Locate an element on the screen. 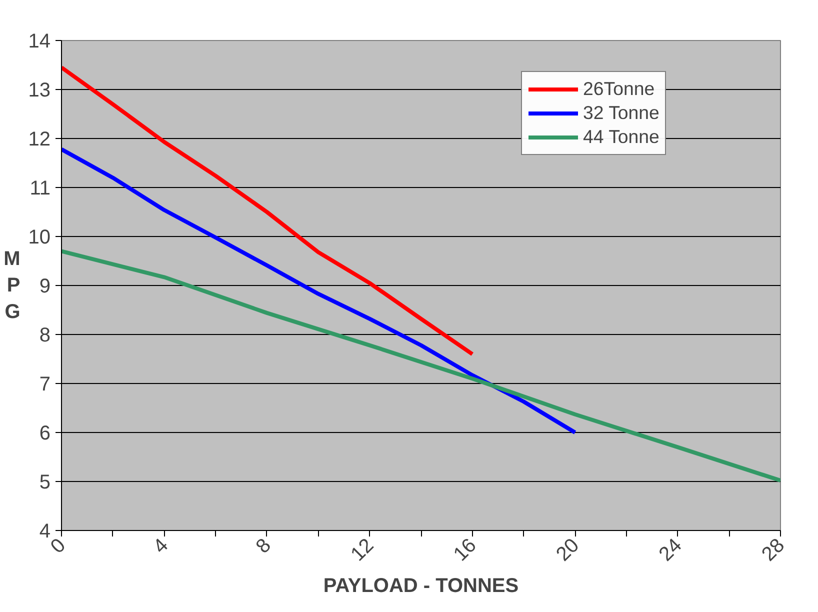 This screenshot has width=818, height=612. x-tick-label: 24 is located at coordinates (670, 550).